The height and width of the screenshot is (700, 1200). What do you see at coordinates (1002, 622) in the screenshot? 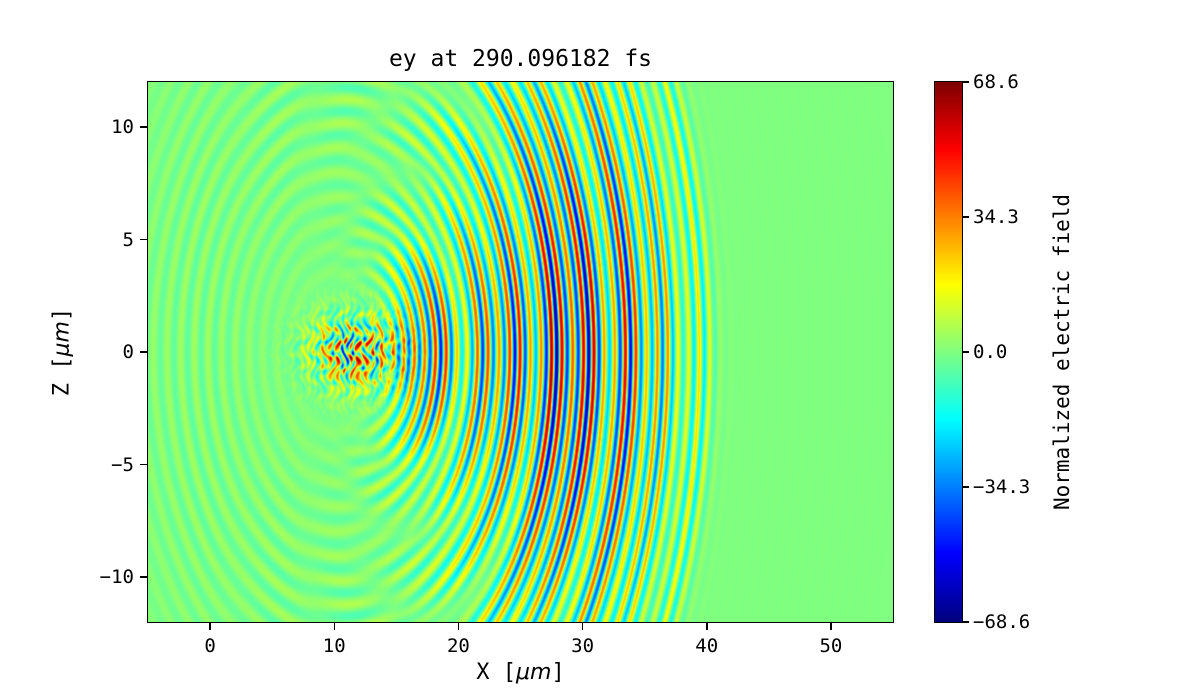
I see `colorbar-tick-label: −68.6` at bounding box center [1002, 622].